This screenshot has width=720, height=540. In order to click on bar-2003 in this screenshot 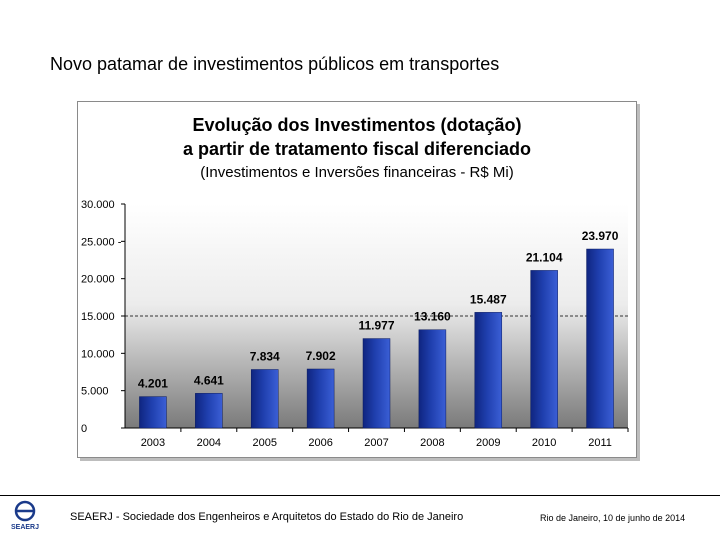, I will do `click(153, 412)`.